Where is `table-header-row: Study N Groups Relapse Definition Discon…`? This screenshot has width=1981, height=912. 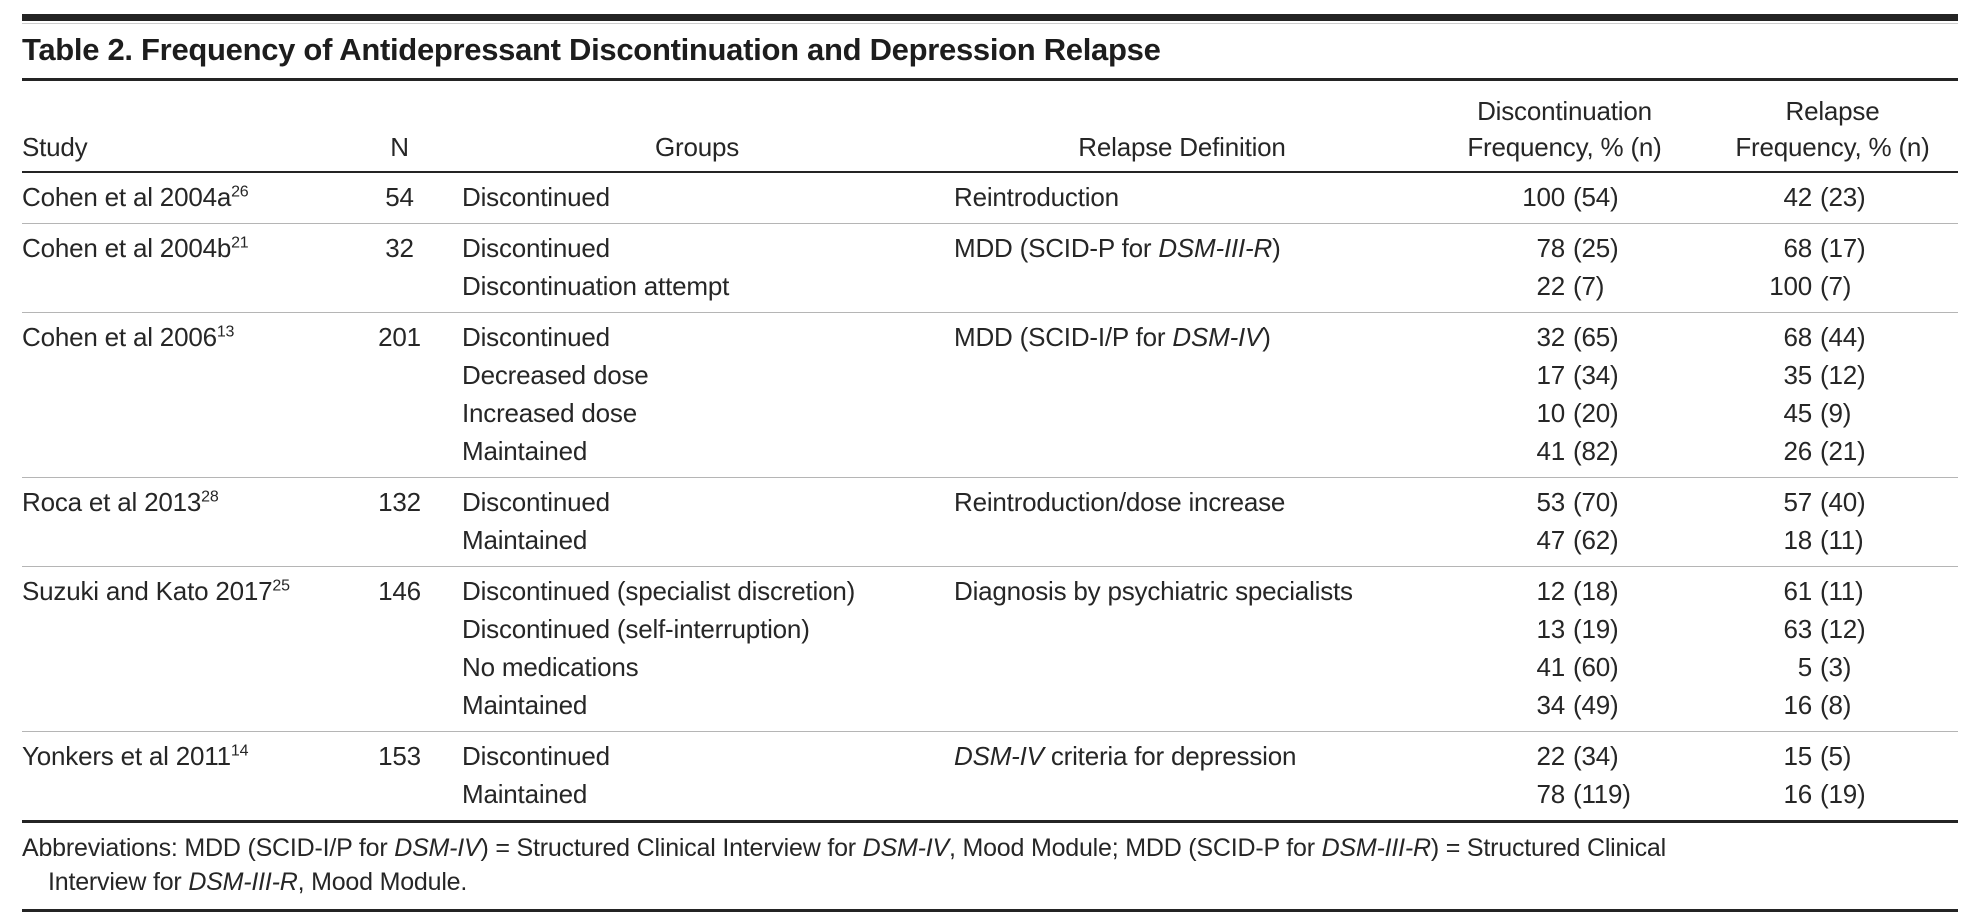 table-header-row: Study N Groups Relapse Definition Discon… is located at coordinates (990, 127).